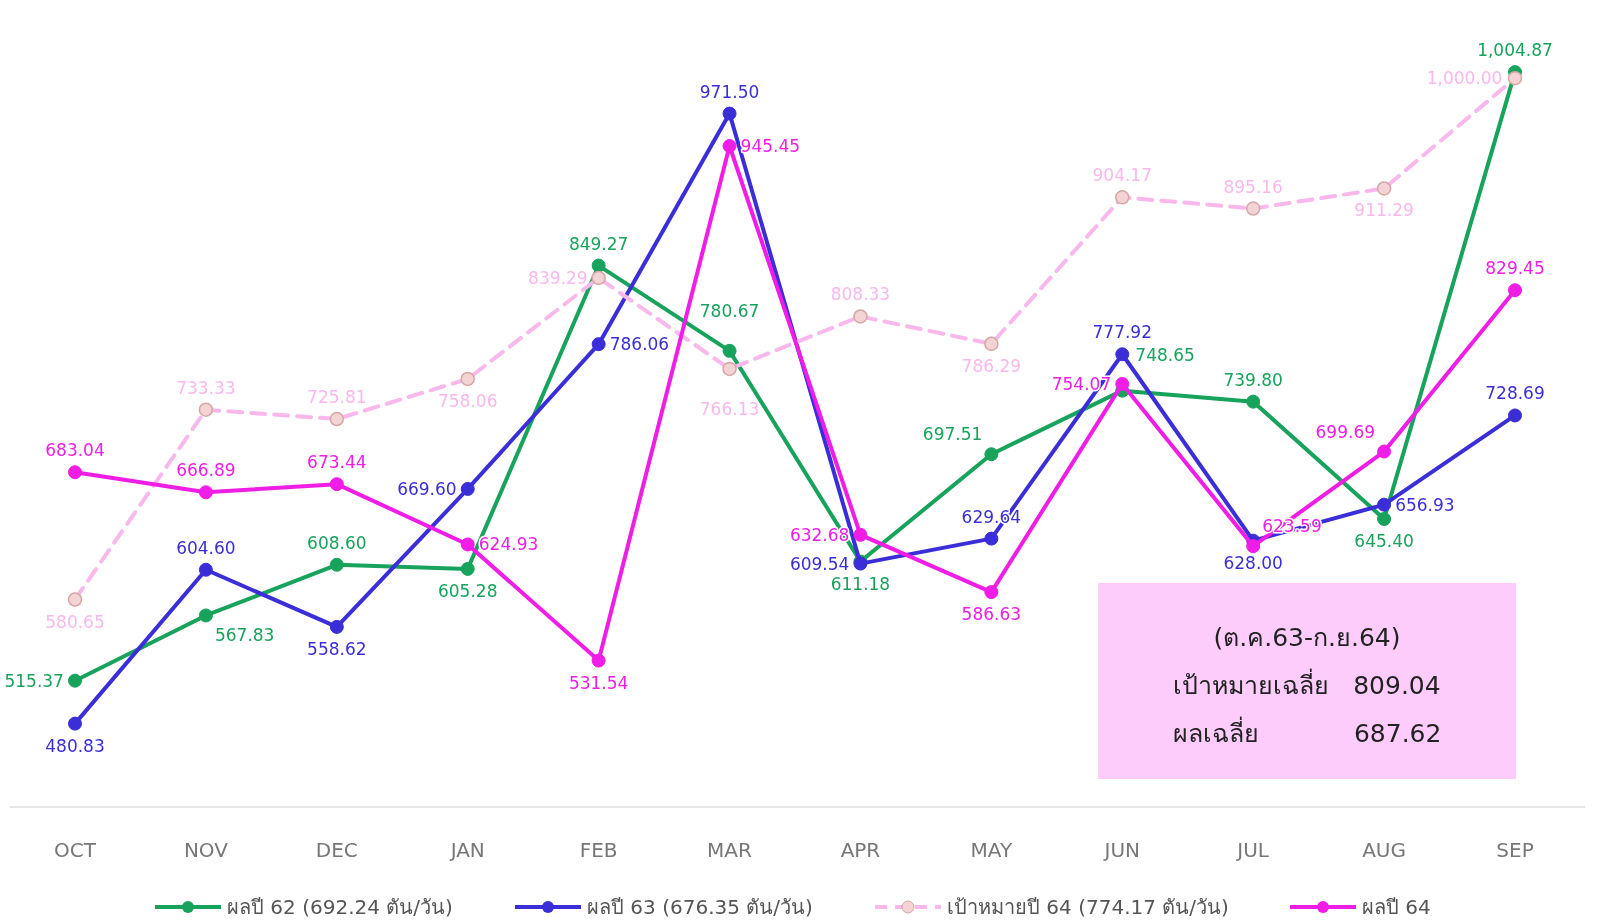 This screenshot has width=1600, height=923. What do you see at coordinates (206, 387) in the screenshot?
I see `data-label: 733.33` at bounding box center [206, 387].